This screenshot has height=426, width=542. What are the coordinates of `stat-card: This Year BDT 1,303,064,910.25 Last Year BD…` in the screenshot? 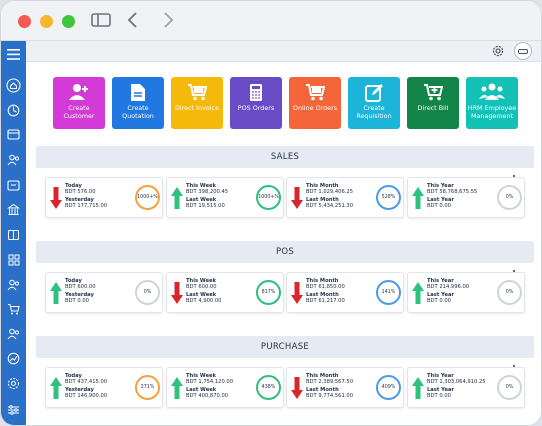 It's located at (466, 386).